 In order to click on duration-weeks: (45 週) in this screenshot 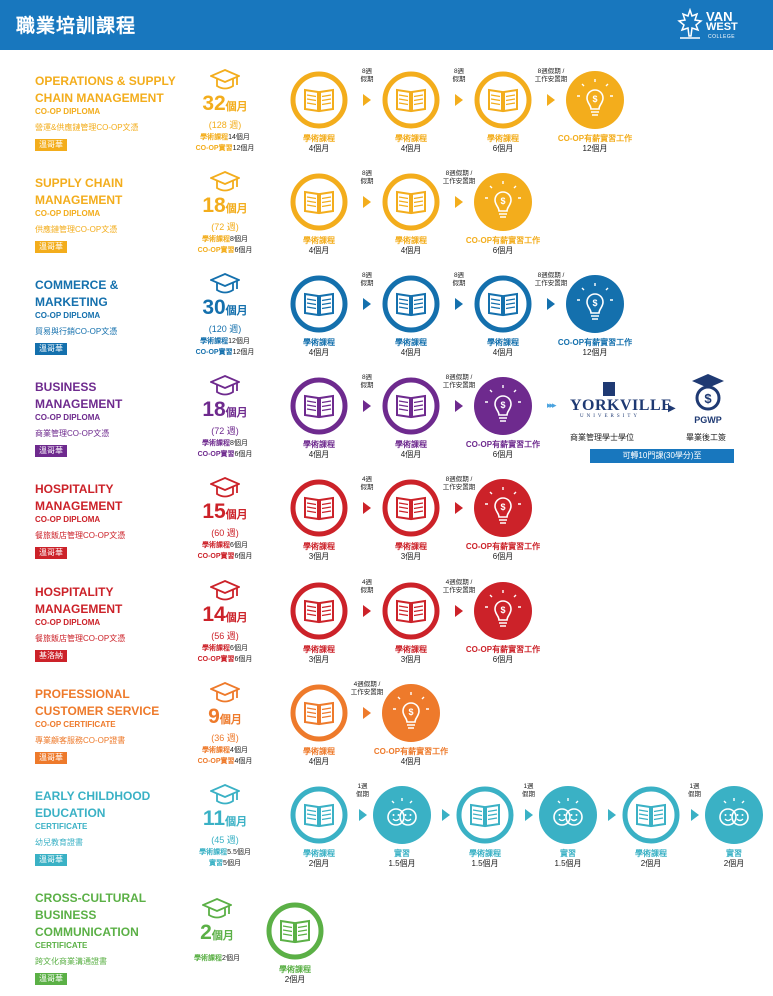, I will do `click(225, 840)`.